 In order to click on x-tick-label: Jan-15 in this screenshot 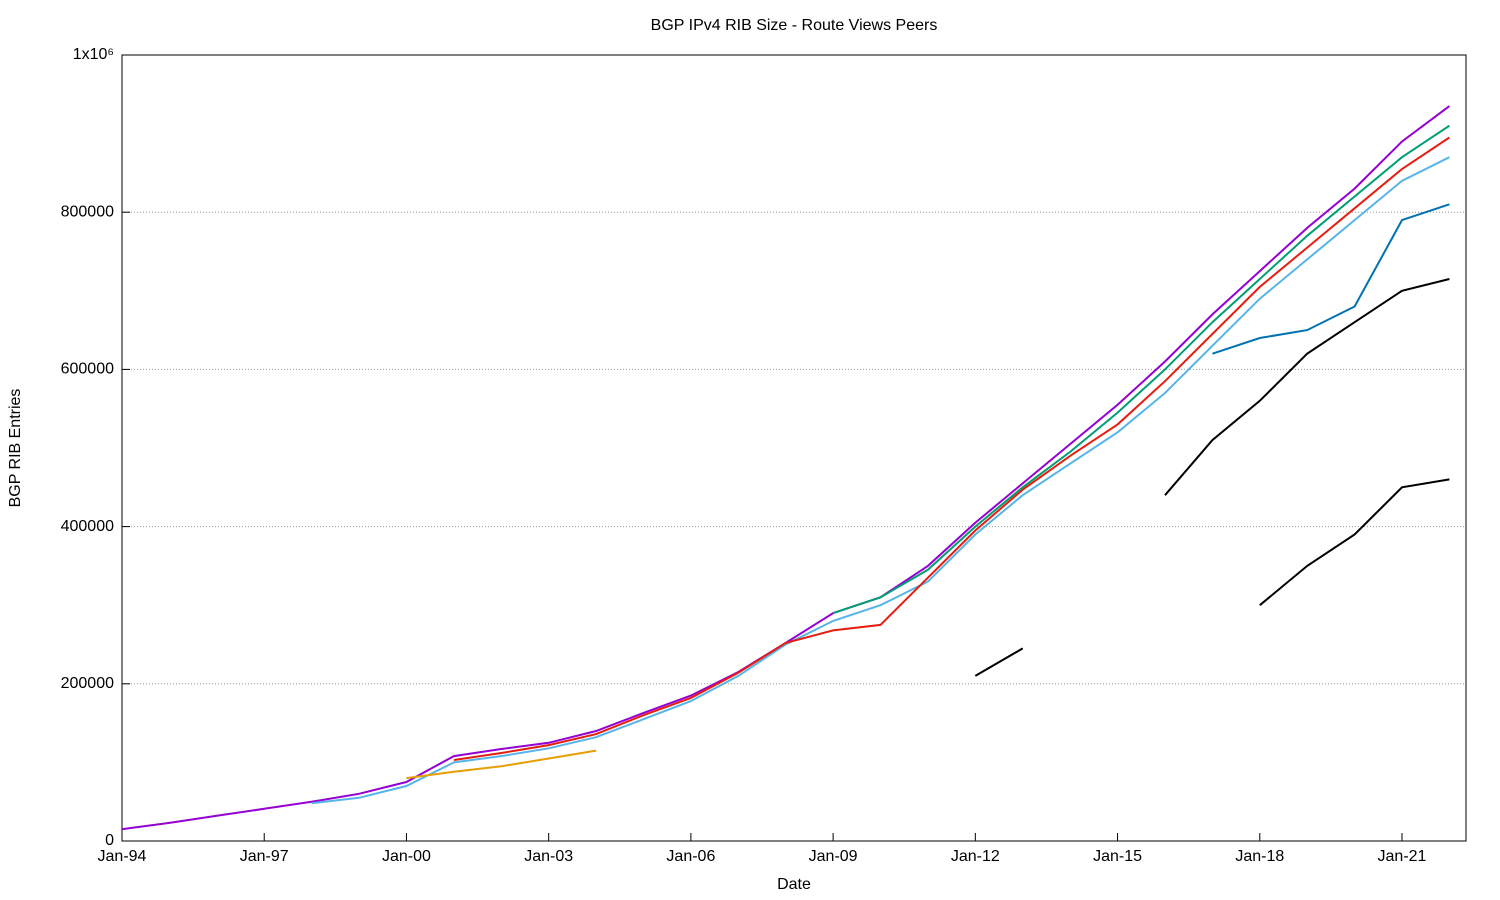, I will do `click(1117, 856)`.